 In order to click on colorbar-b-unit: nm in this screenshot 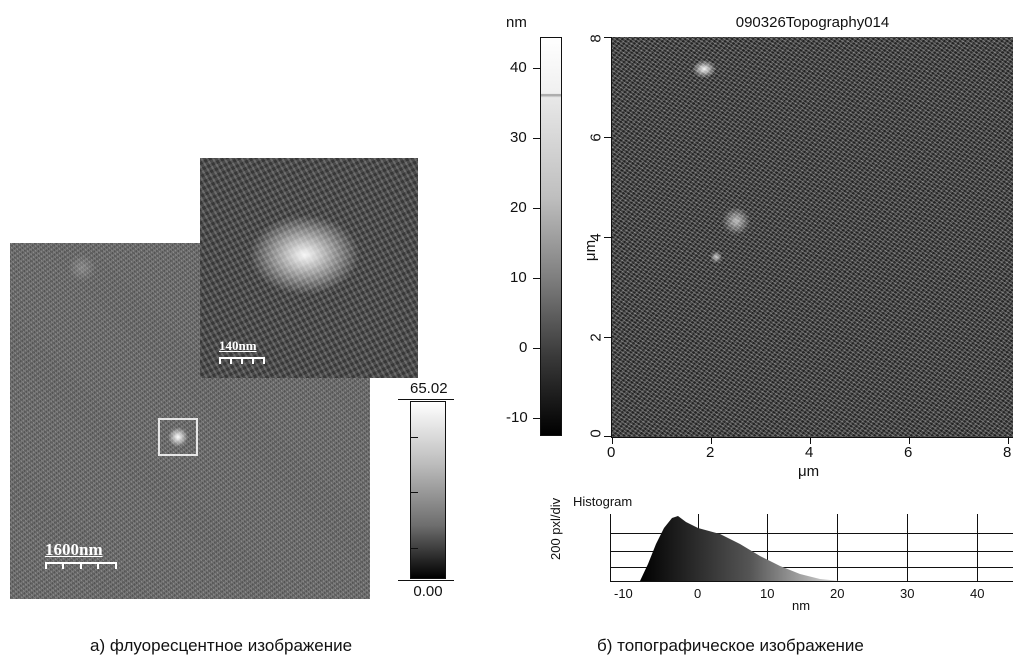, I will do `click(516, 22)`.